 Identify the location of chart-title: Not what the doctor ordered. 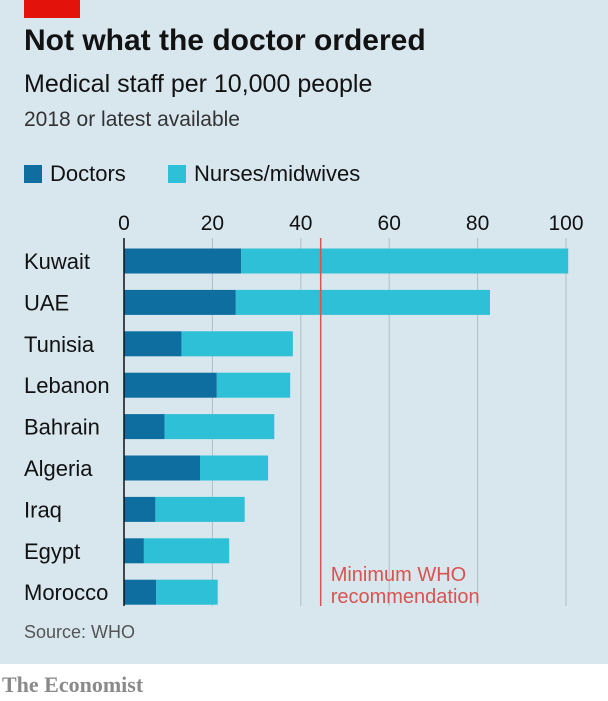
(225, 40).